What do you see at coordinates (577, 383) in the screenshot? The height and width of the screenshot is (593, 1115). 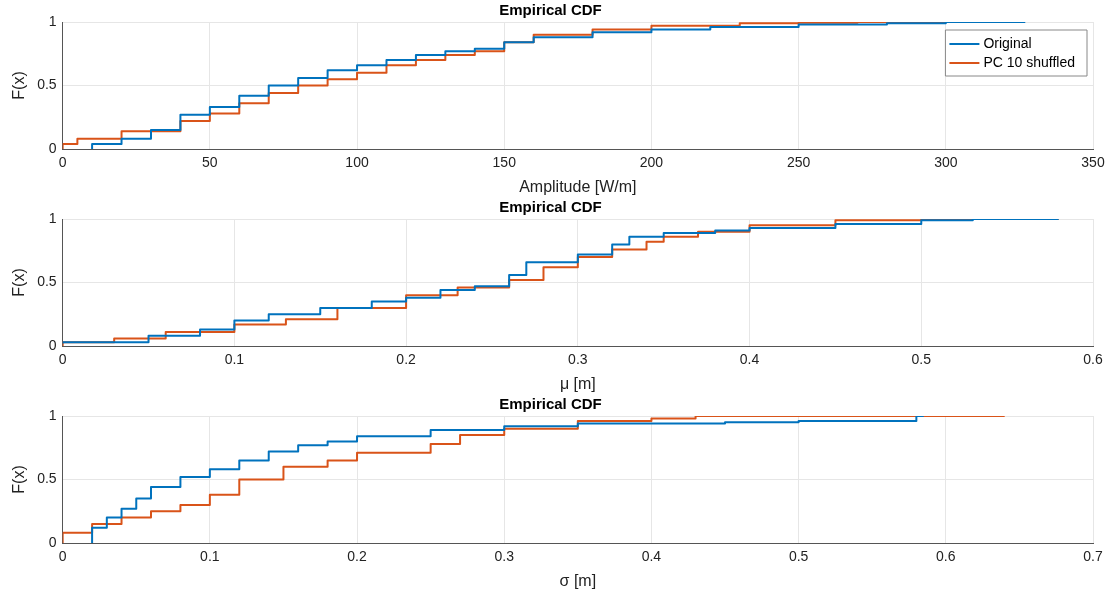 I see `x-axis-title: μ [m]` at bounding box center [577, 383].